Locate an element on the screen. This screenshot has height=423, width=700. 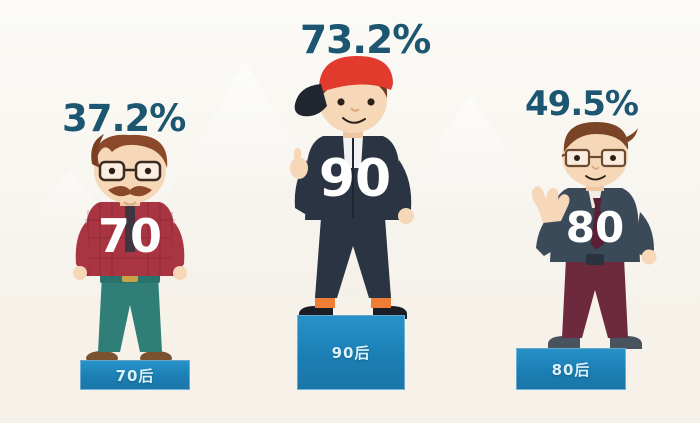
belt-buckle-icon is located at coordinates (595, 259).